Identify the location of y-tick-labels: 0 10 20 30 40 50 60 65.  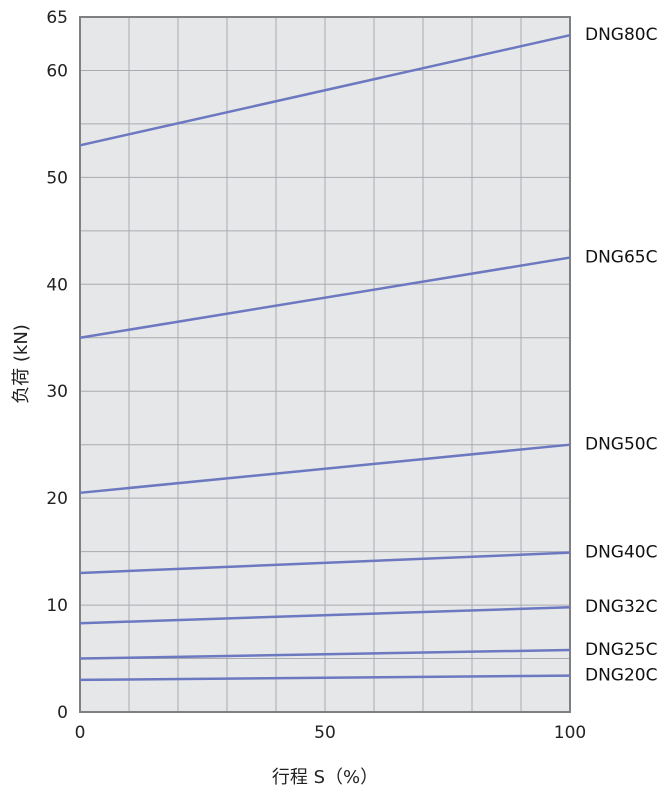
(57, 365).